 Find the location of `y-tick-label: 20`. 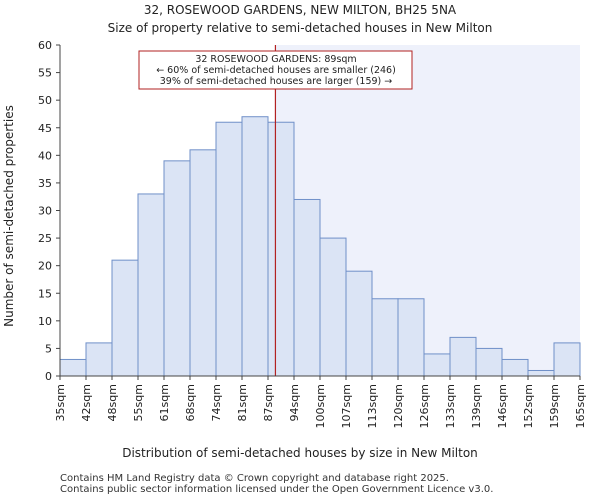

y-tick-label: 20 is located at coordinates (45, 266).